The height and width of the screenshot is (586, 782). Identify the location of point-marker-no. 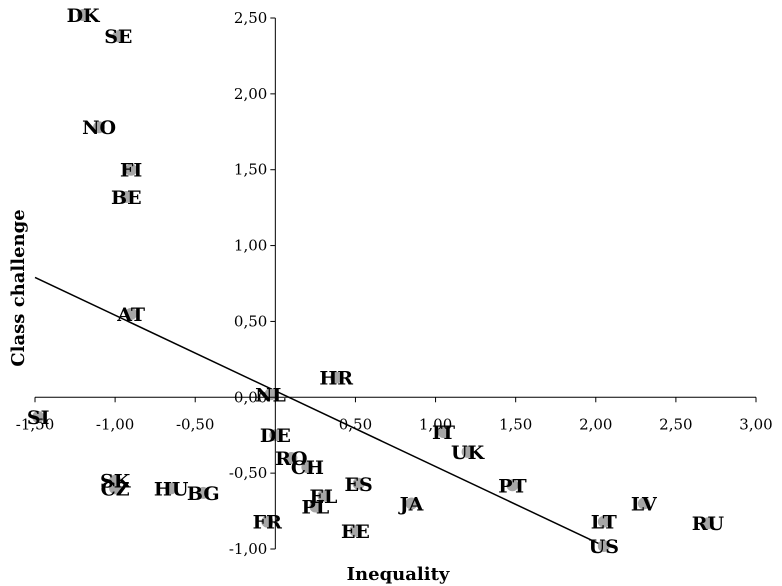
(99, 127).